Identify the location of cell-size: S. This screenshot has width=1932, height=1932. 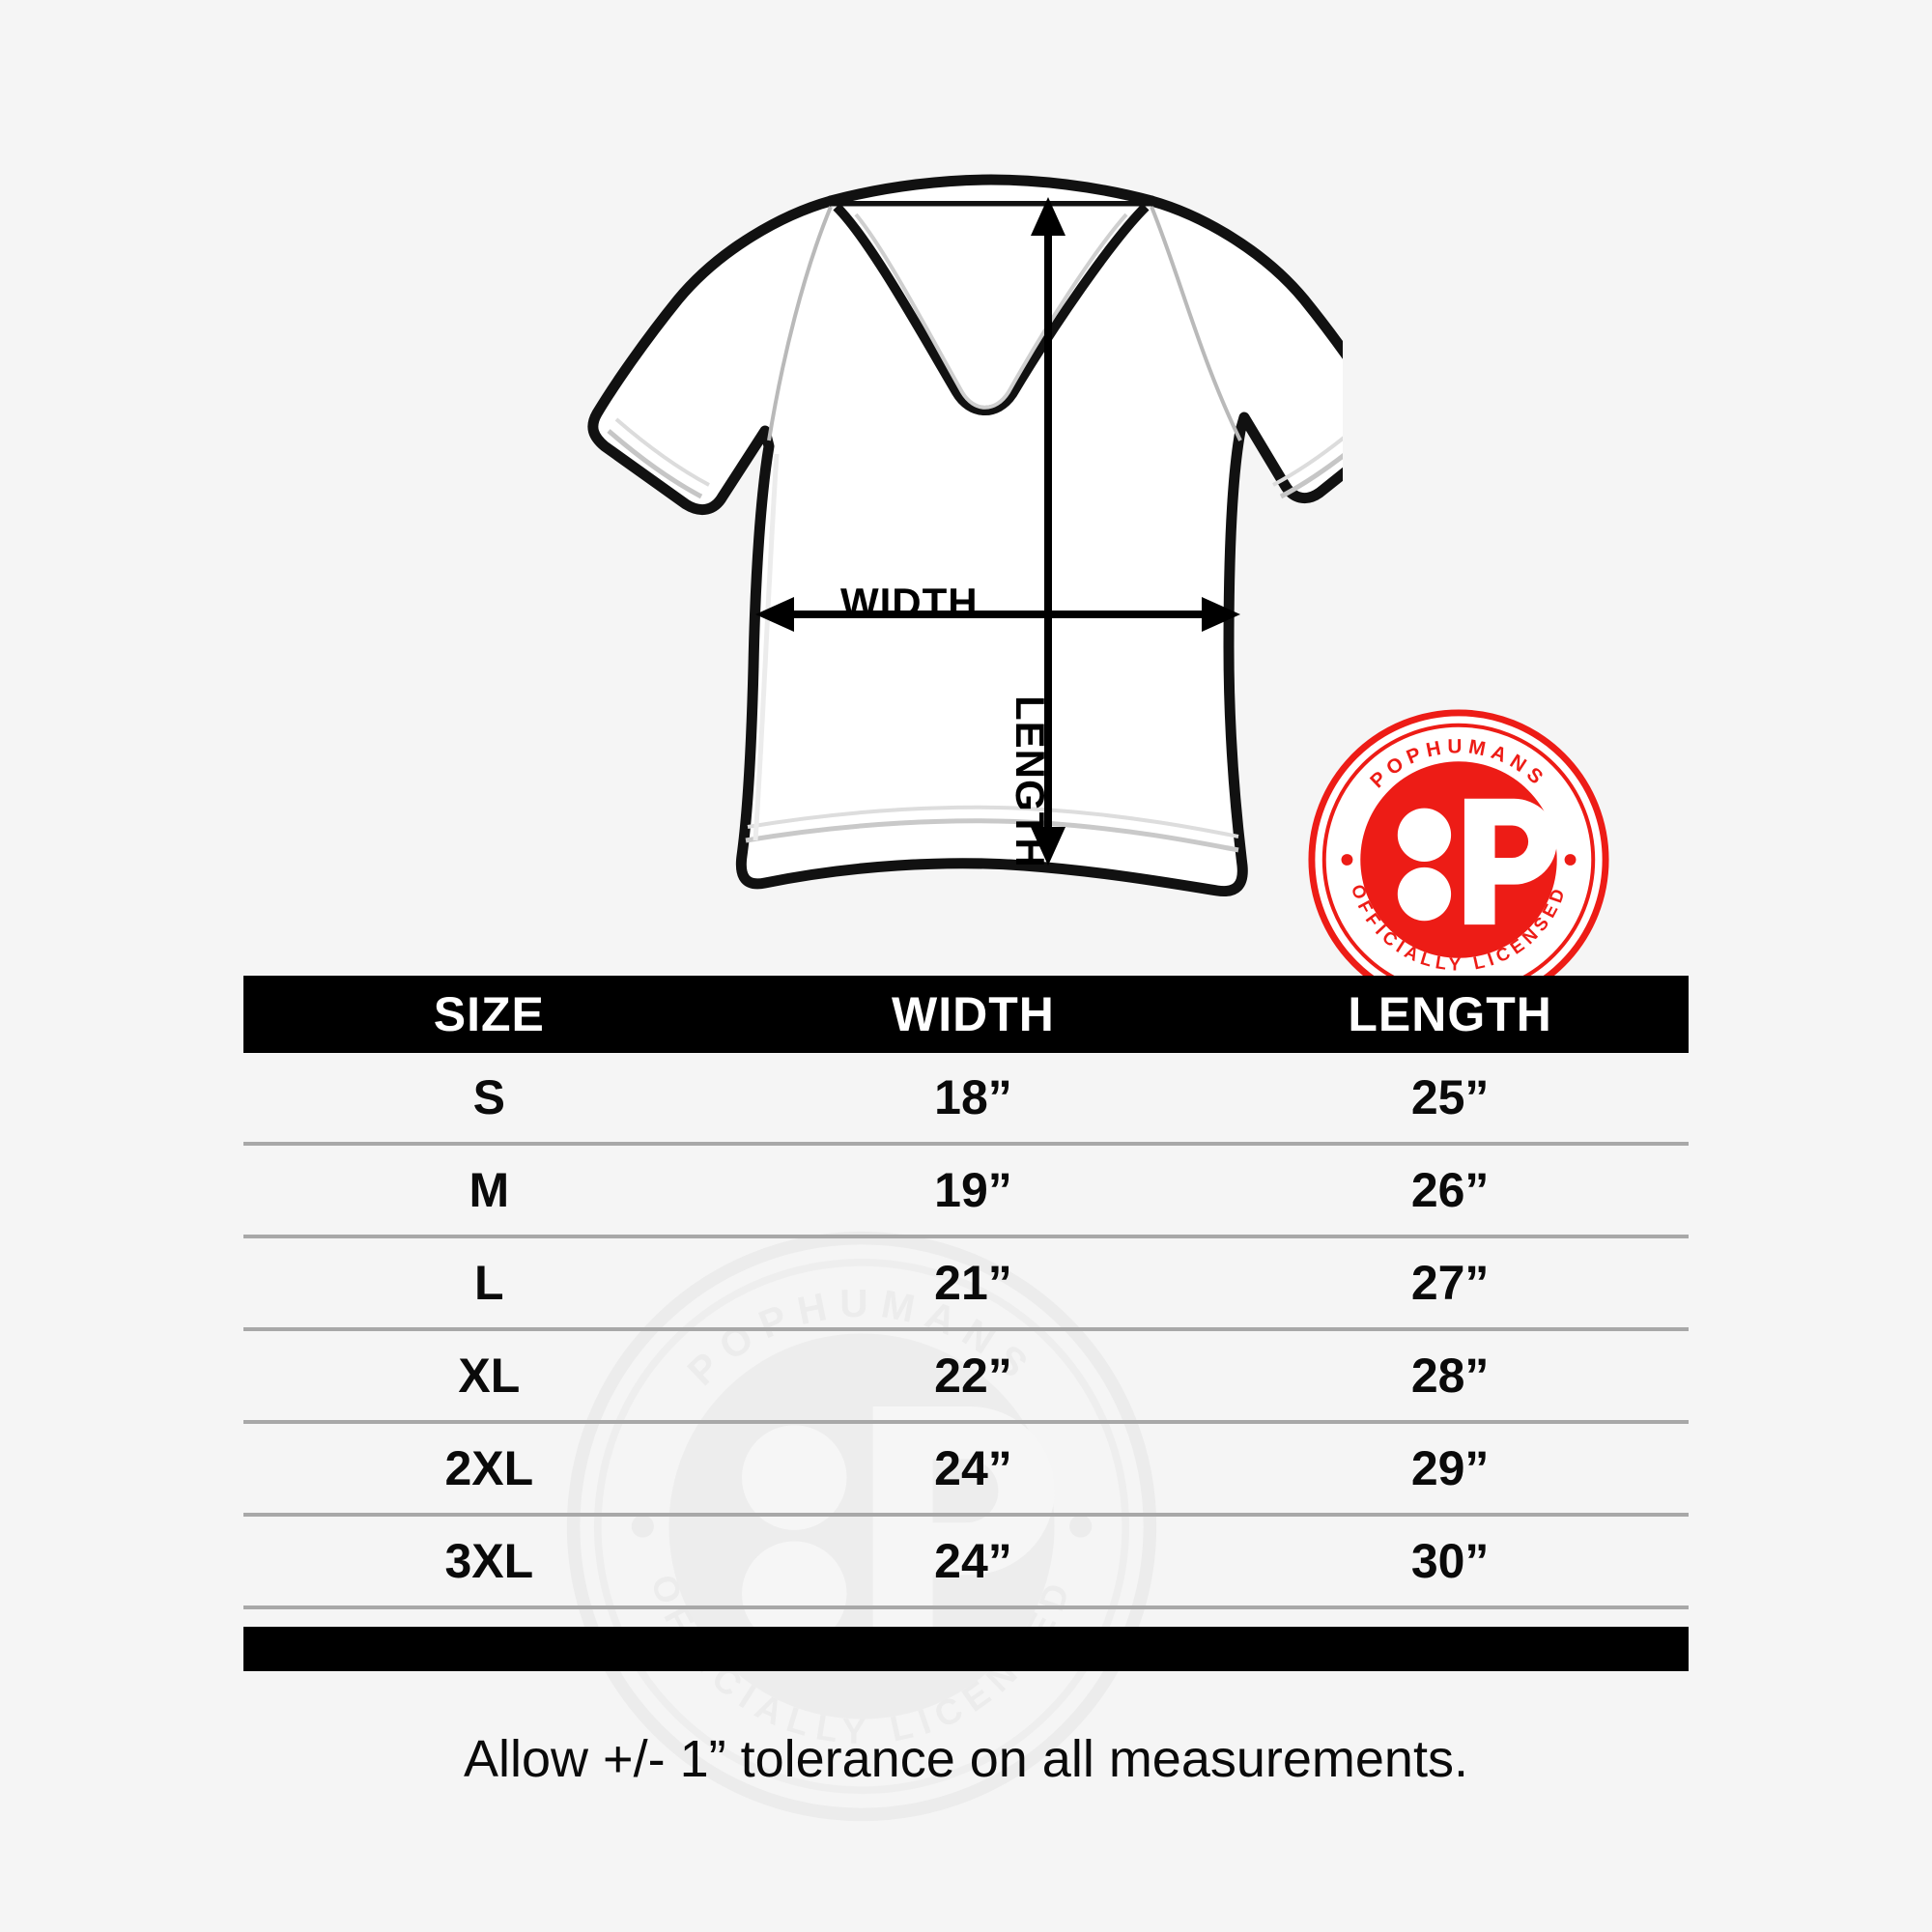
(488, 1097).